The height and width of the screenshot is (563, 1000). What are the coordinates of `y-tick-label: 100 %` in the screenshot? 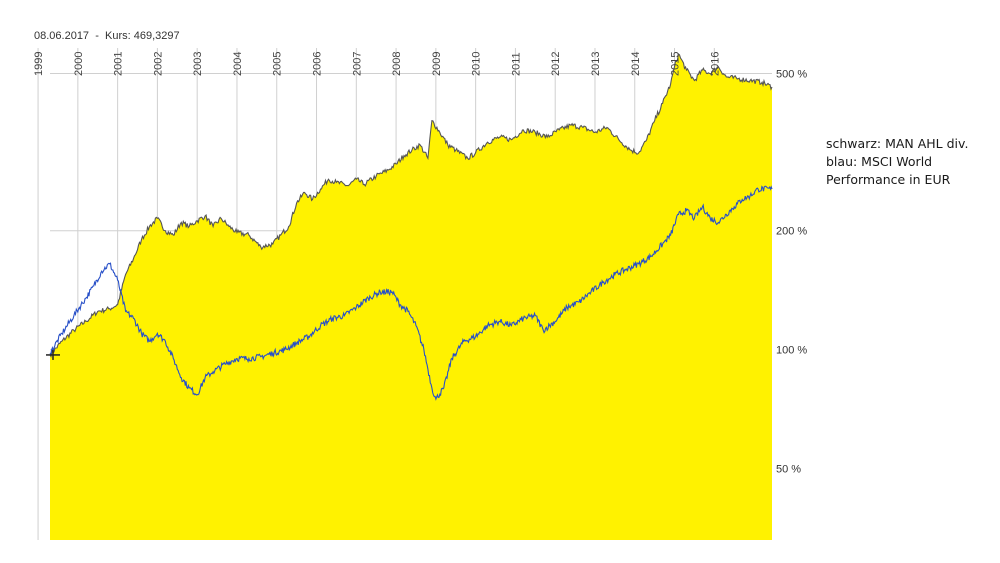 It's located at (791, 351).